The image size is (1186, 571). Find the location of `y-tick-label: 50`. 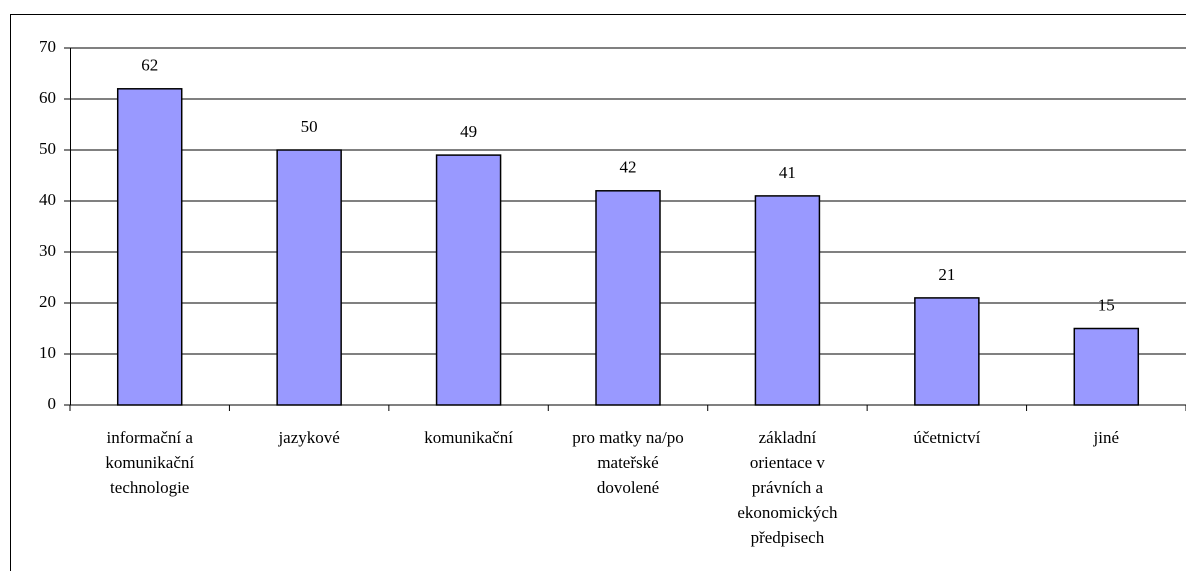

y-tick-label: 50 is located at coordinates (47, 148).